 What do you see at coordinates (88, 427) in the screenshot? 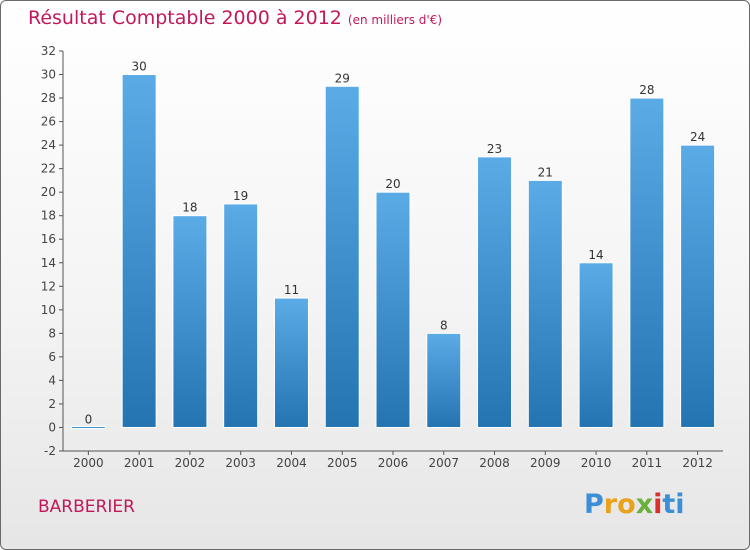
I see `bar-2000` at bounding box center [88, 427].